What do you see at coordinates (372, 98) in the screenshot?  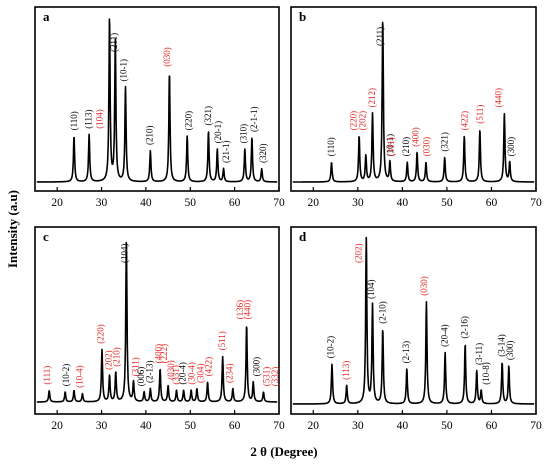 I see `peak-label: (212)` at bounding box center [372, 98].